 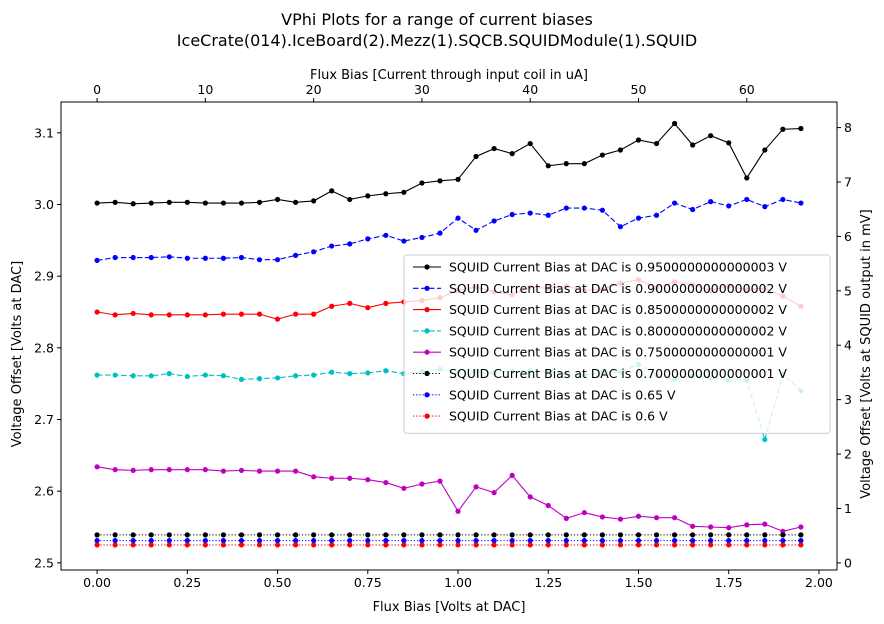 I want to click on x-tick-label: 1.25, so click(x=548, y=582).